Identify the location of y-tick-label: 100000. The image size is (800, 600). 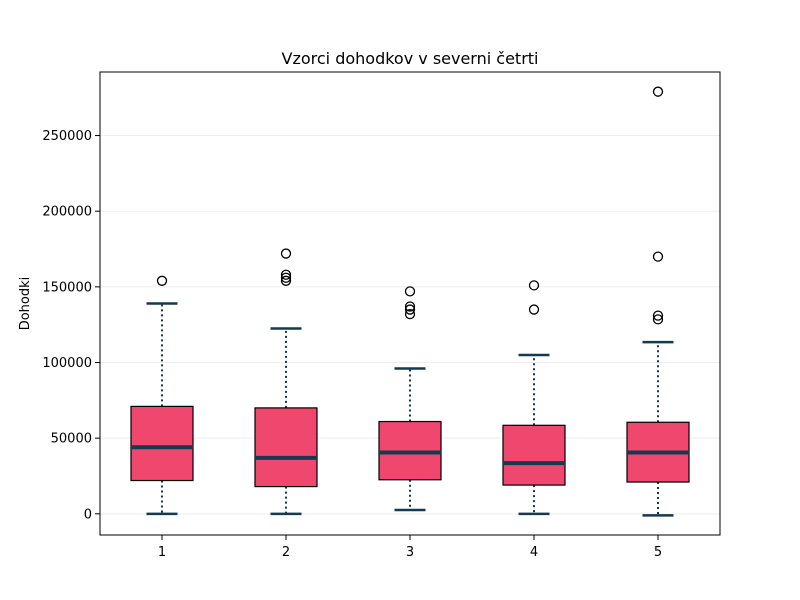
(67, 363).